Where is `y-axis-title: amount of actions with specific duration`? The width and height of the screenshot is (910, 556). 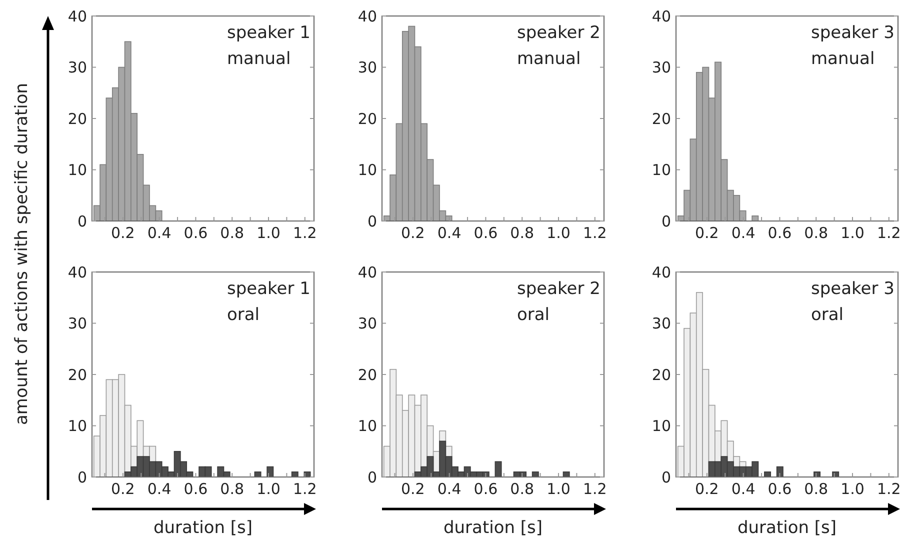
y-axis-title: amount of actions with specific duration is located at coordinates (22, 254).